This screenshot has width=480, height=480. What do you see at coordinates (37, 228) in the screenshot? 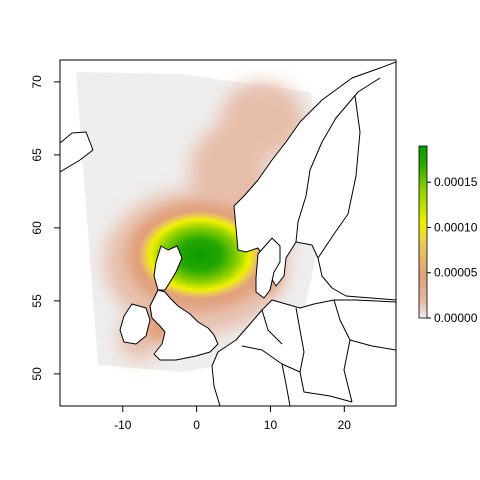
I see `y-tick-label: 60` at bounding box center [37, 228].